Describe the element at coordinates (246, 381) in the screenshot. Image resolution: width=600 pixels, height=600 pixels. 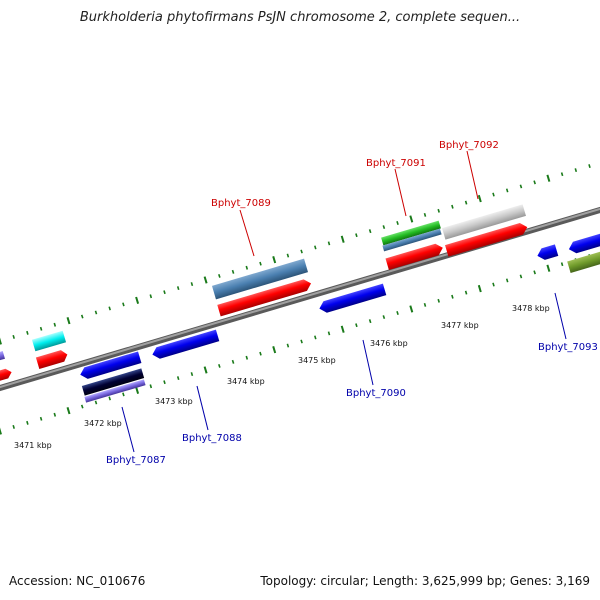
I see `scale-label: 3474 kbp` at that location.